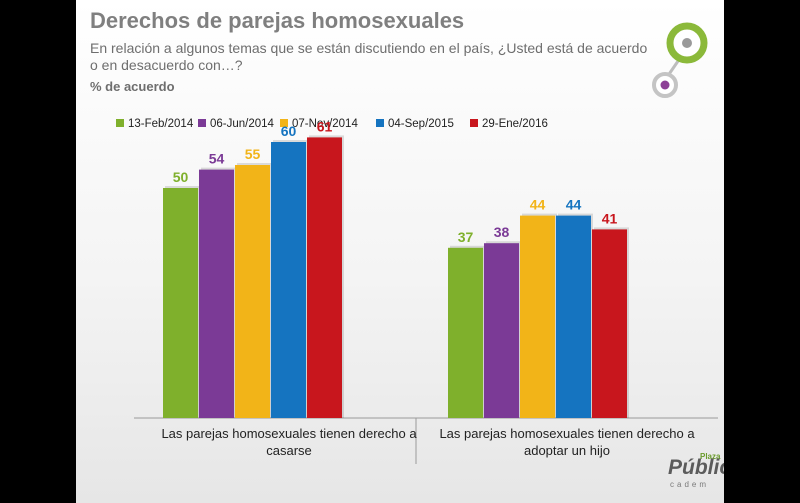 The image size is (800, 503). What do you see at coordinates (502, 232) in the screenshot?
I see `data-label: 38` at bounding box center [502, 232].